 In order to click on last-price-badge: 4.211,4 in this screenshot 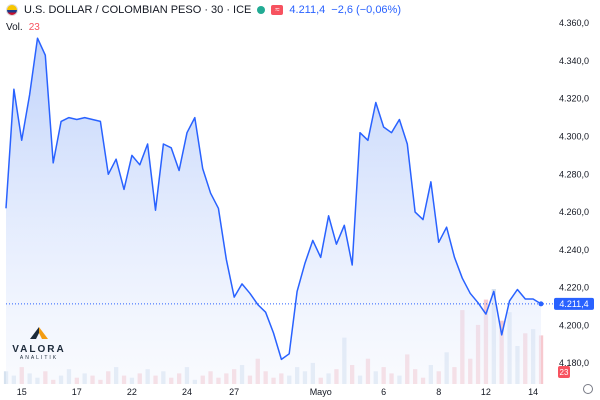, I will do `click(574, 303)`.